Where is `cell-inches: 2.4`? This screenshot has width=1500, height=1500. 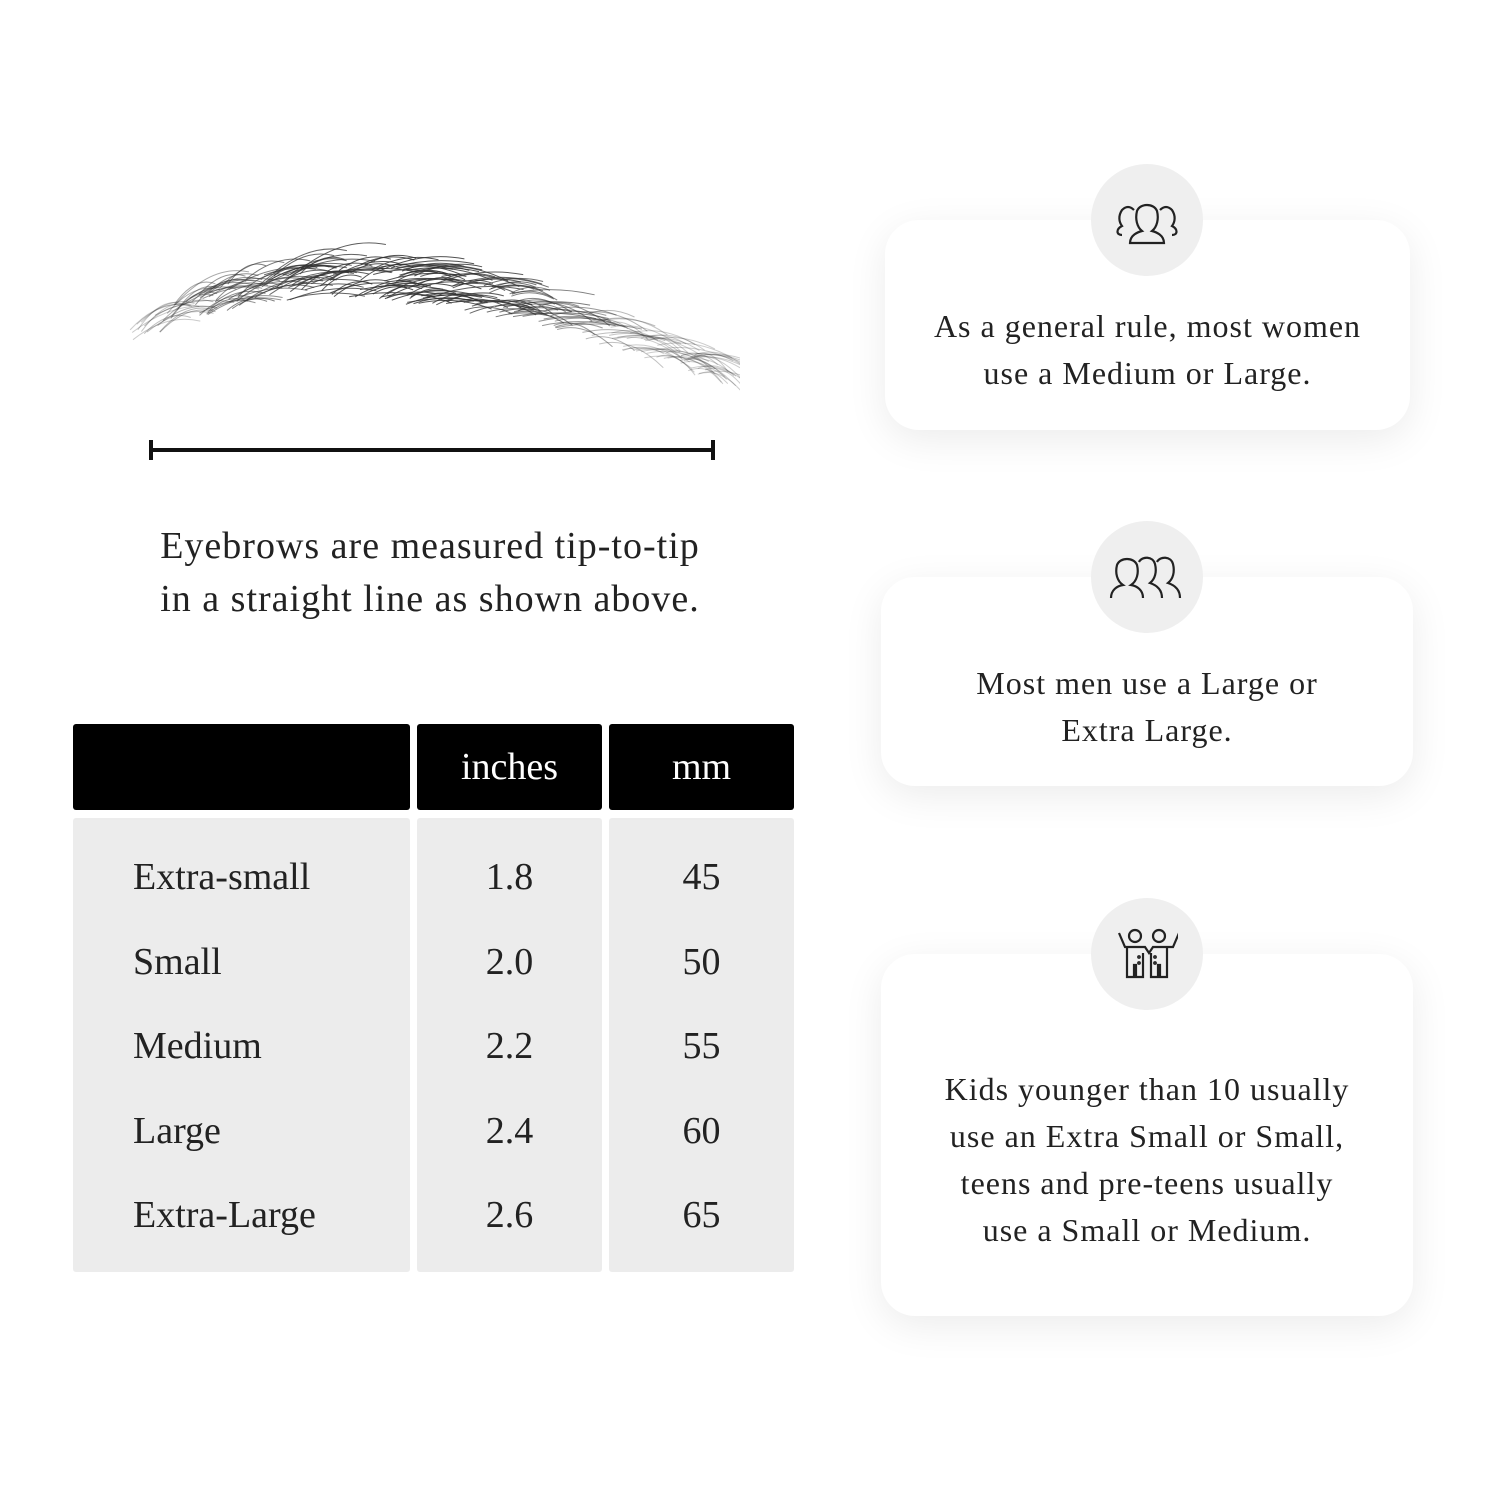
cell-inches: 2.4 is located at coordinates (509, 1130).